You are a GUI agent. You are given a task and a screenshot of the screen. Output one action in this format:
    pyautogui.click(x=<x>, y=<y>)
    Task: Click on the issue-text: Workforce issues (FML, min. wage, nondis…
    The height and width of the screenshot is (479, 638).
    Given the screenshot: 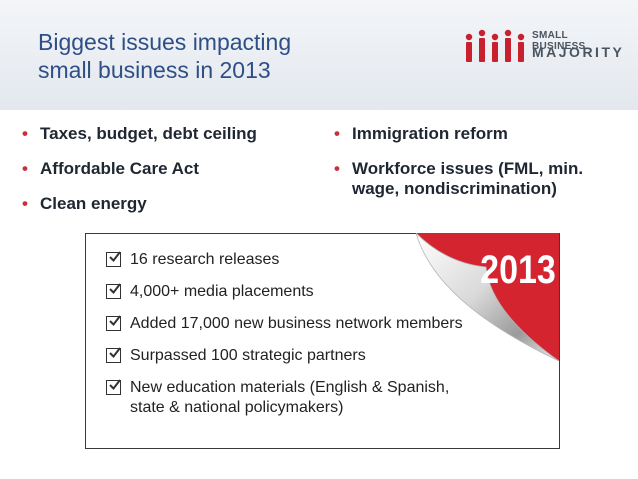 What is the action you would take?
    pyautogui.click(x=468, y=178)
    